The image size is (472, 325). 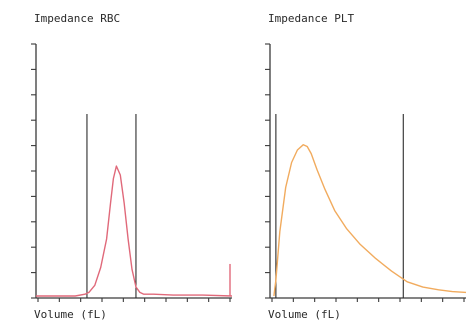 I want to click on rbc-x-label: Volume (fL), so click(x=70, y=314).